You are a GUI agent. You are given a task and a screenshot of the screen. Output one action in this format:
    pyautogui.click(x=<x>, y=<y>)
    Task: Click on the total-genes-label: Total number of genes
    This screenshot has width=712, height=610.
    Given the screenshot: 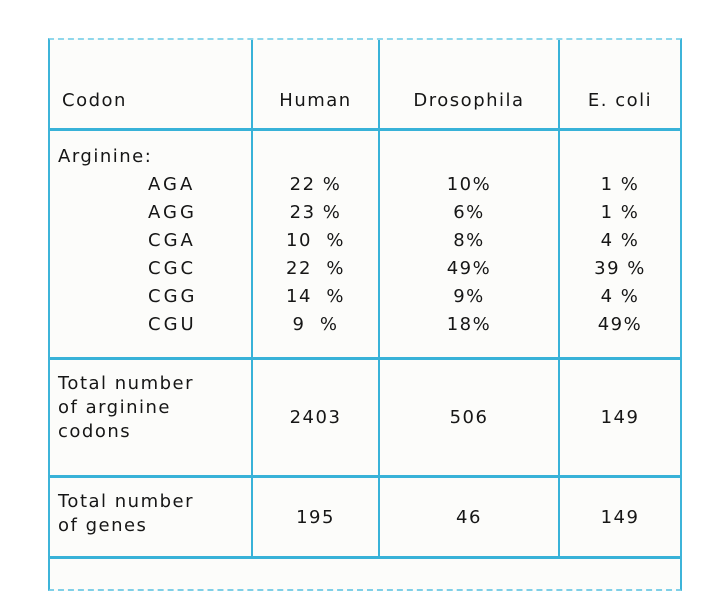 What is the action you would take?
    pyautogui.click(x=126, y=513)
    